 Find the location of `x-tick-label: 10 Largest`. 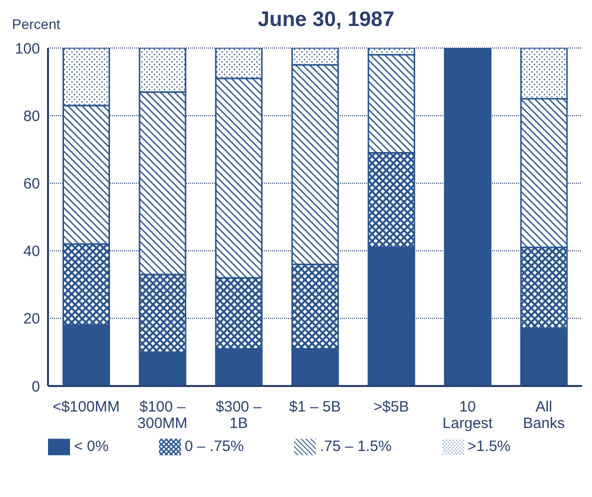

x-tick-label: 10 Largest is located at coordinates (468, 415).